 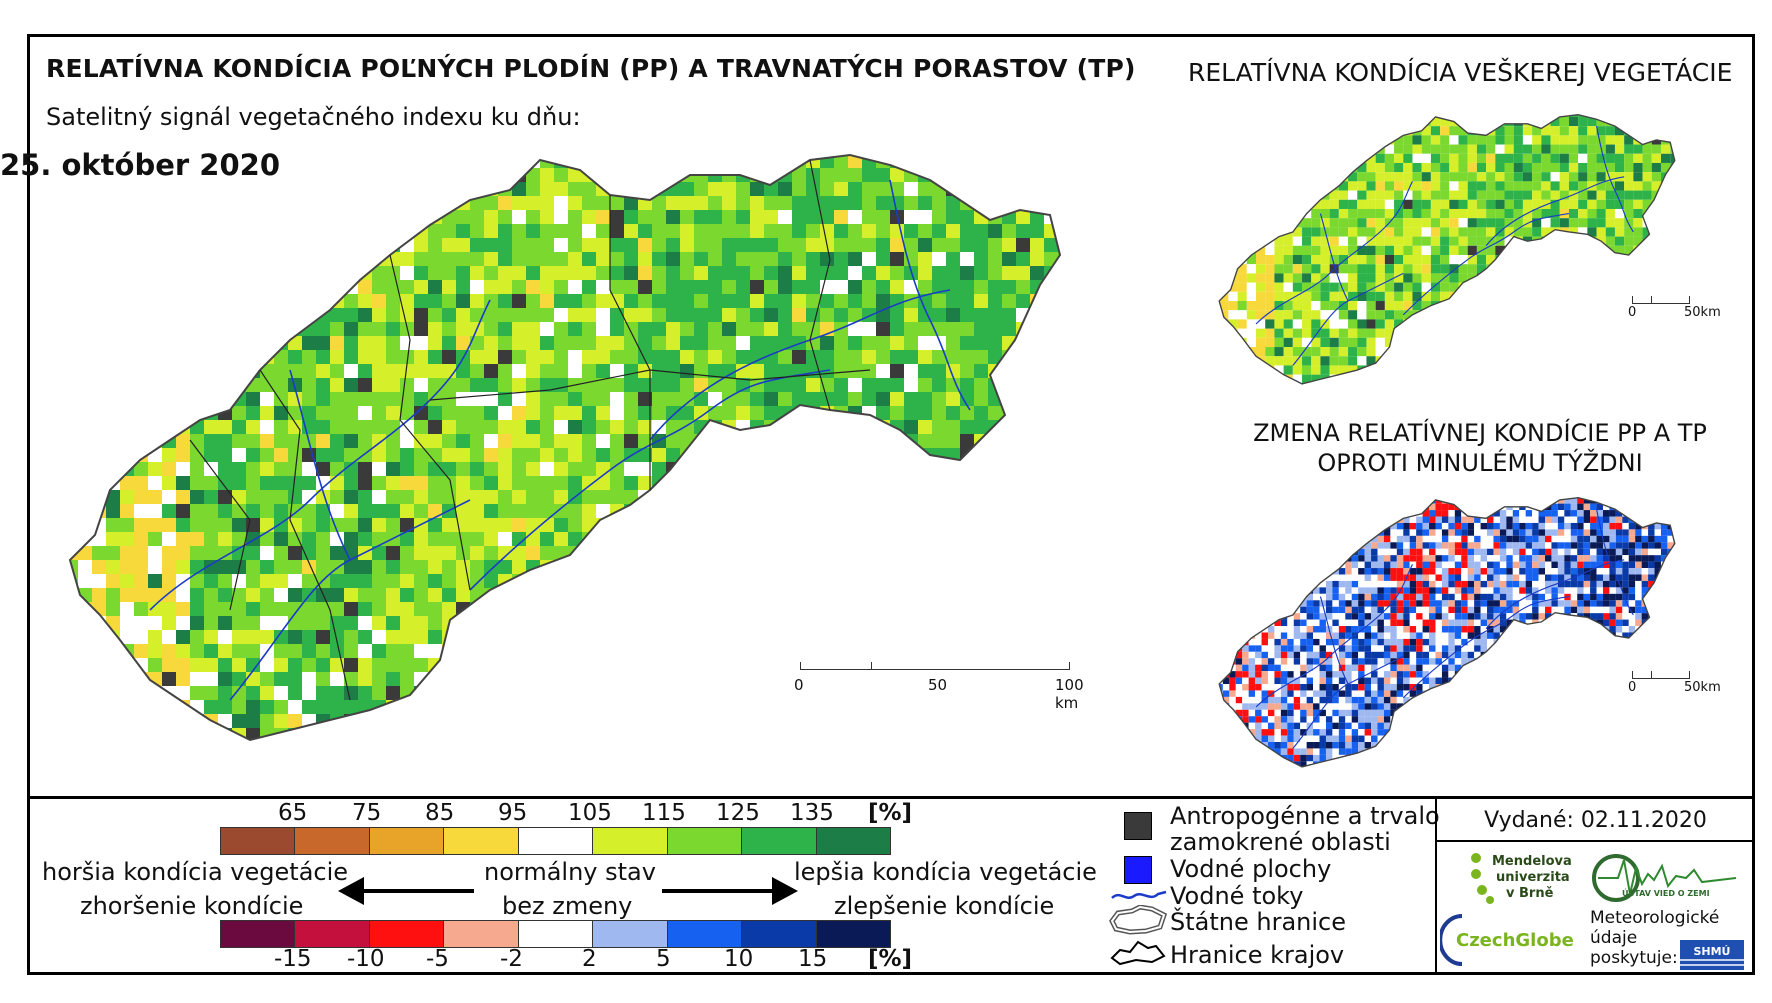 I want to click on region-border-label: Hranice krajov, so click(x=1257, y=955).